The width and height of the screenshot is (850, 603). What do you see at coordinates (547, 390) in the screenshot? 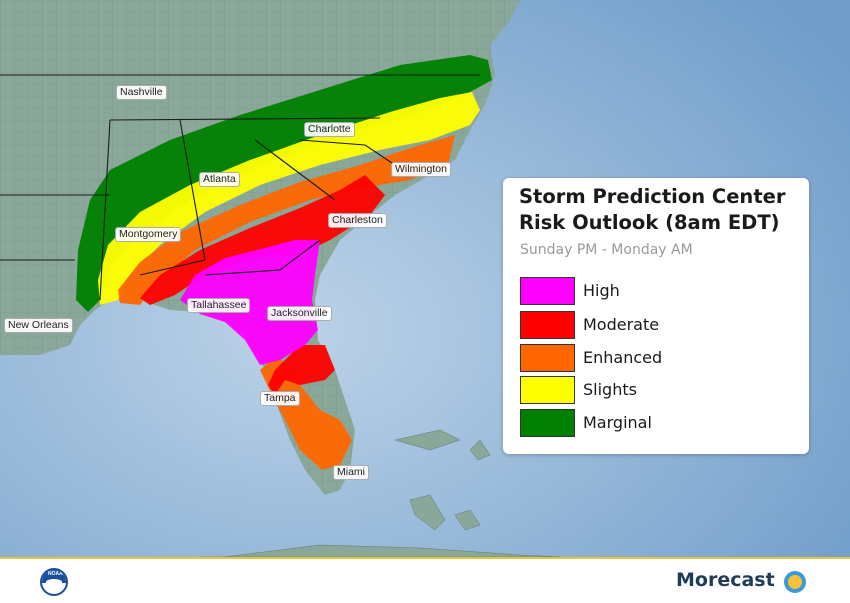
I see `legend-swatch-slight` at bounding box center [547, 390].